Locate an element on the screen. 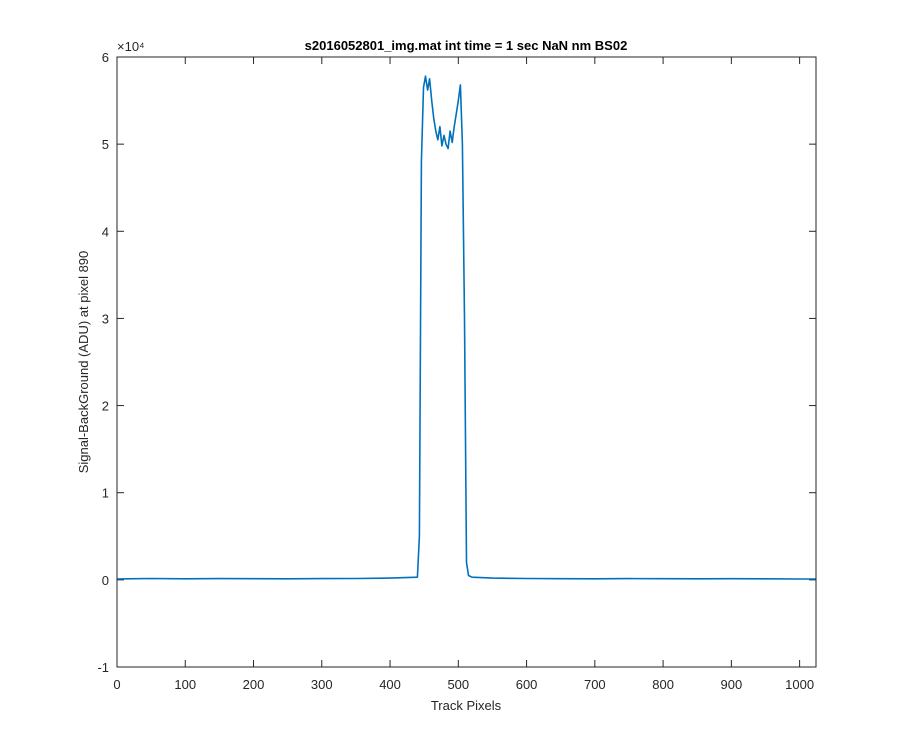  x-tick-label: 100 is located at coordinates (185, 684).